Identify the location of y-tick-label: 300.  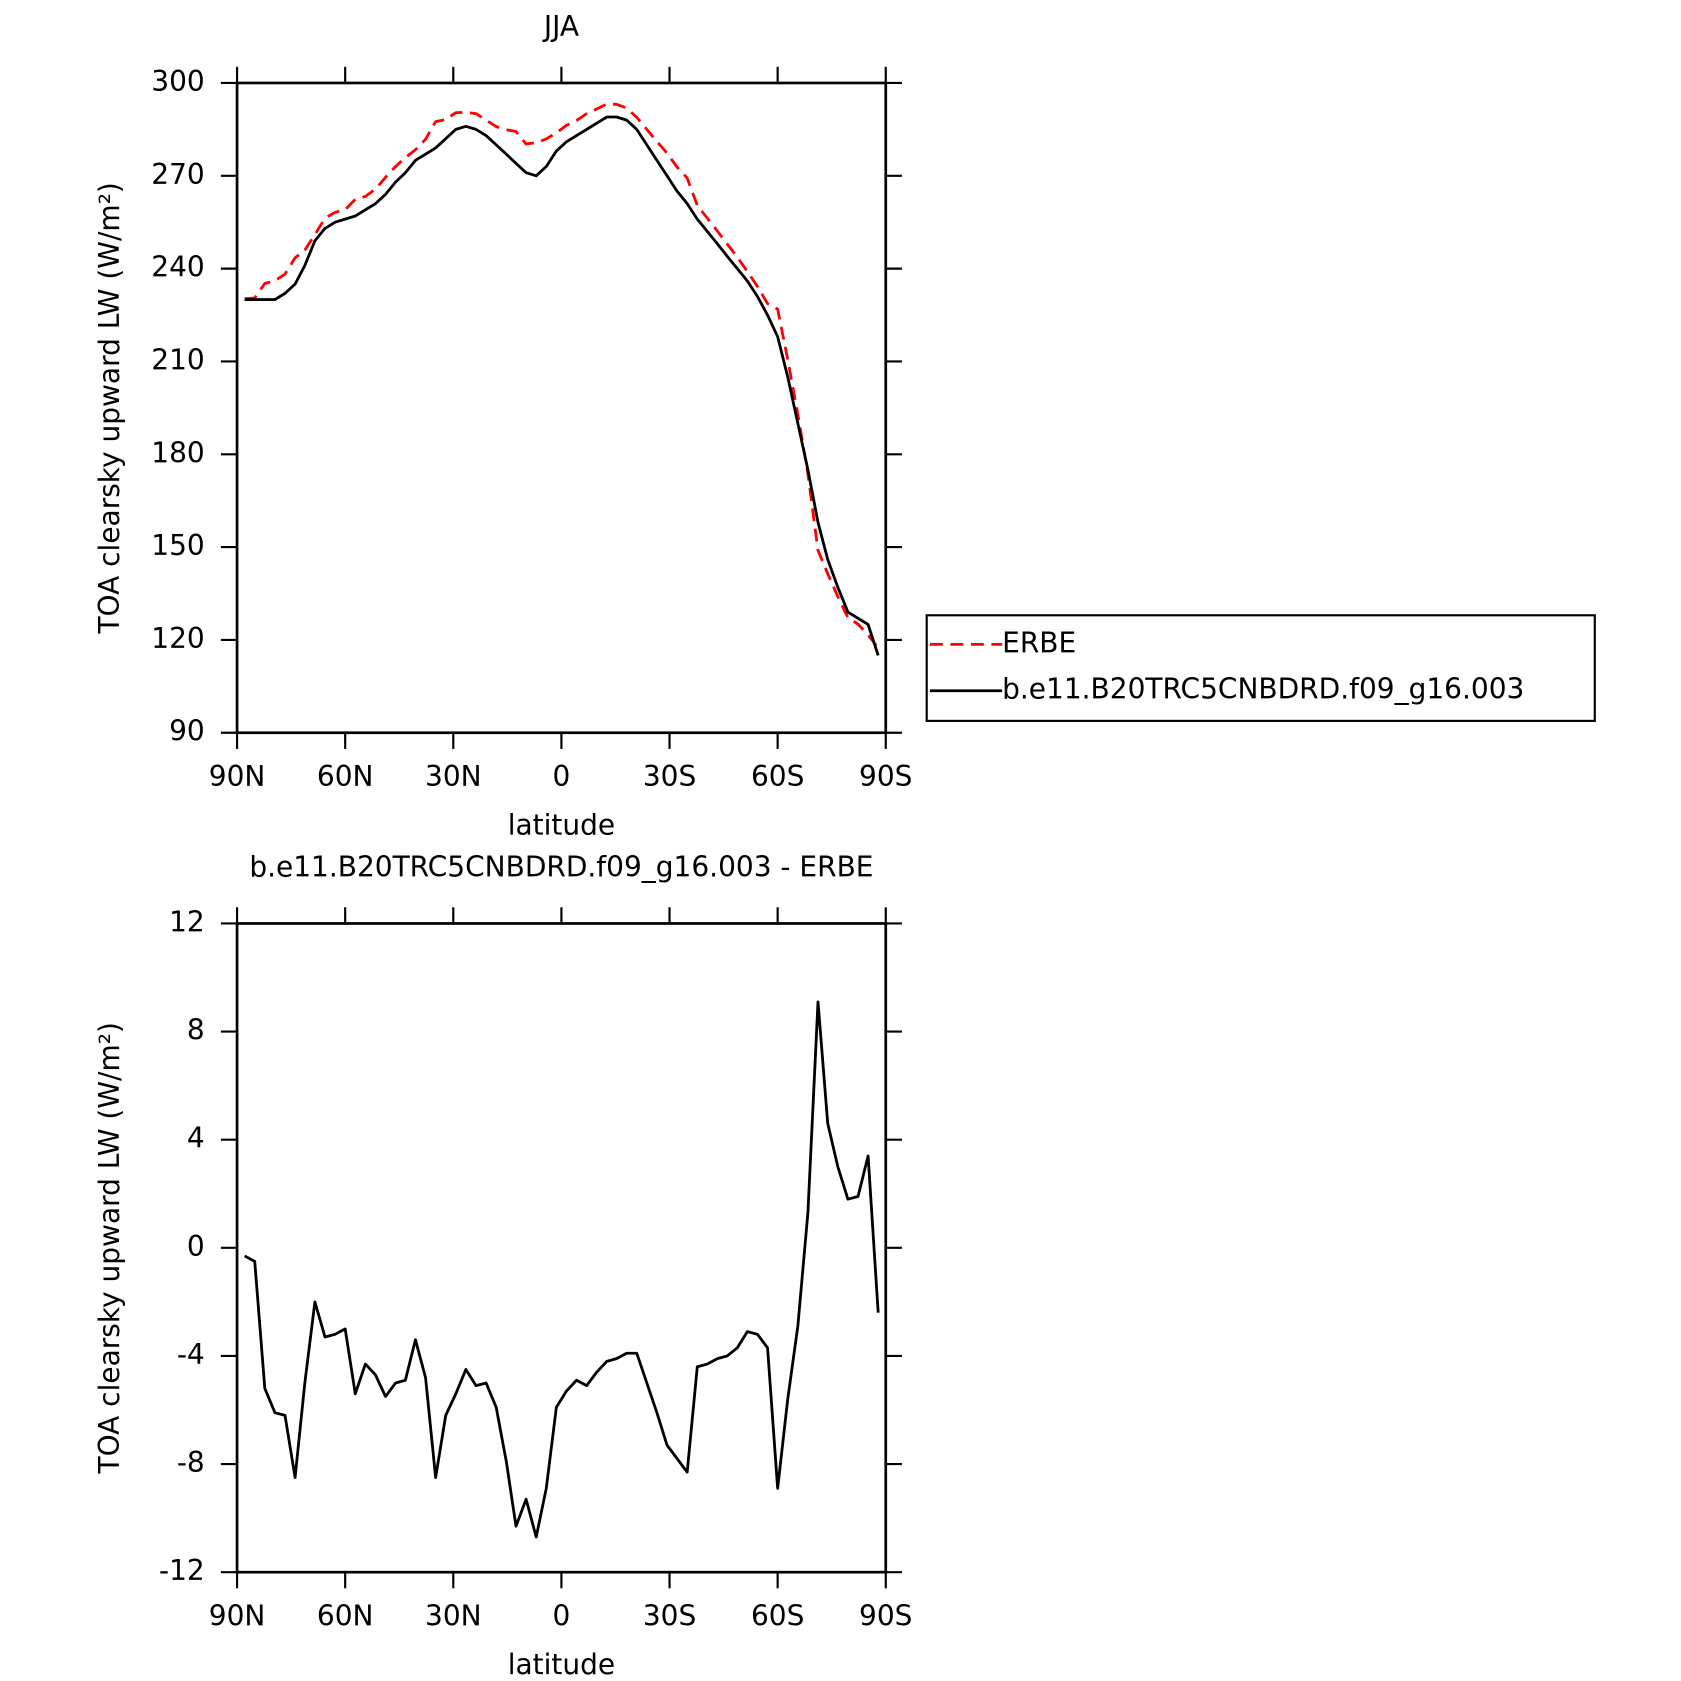
(177, 81).